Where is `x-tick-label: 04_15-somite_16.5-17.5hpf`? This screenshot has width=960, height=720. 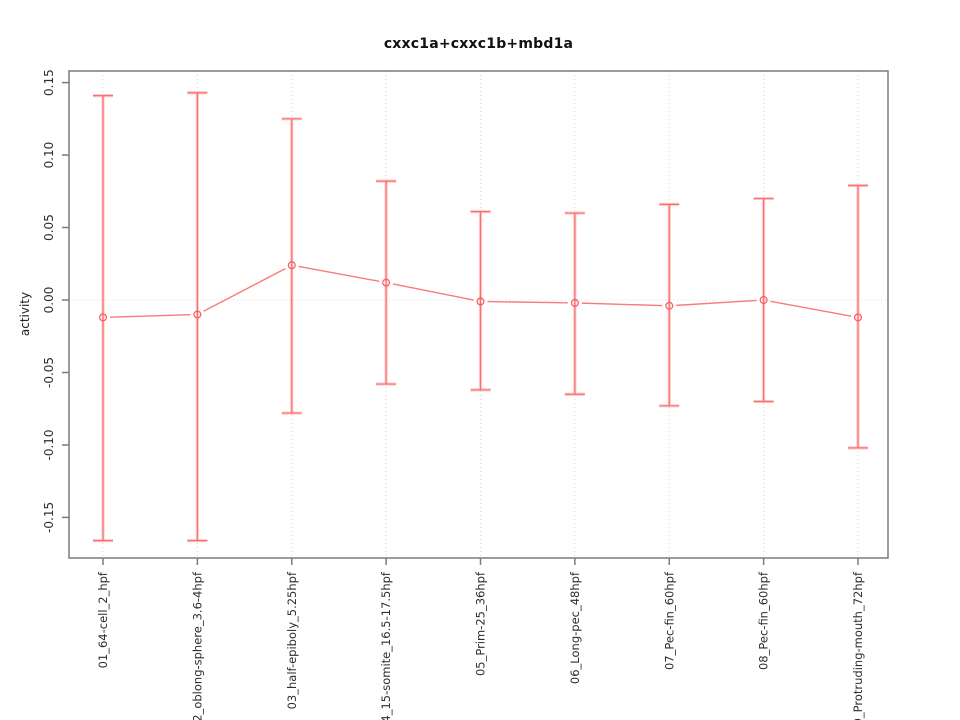 x-tick-label: 04_15-somite_16.5-17.5hpf is located at coordinates (386, 645).